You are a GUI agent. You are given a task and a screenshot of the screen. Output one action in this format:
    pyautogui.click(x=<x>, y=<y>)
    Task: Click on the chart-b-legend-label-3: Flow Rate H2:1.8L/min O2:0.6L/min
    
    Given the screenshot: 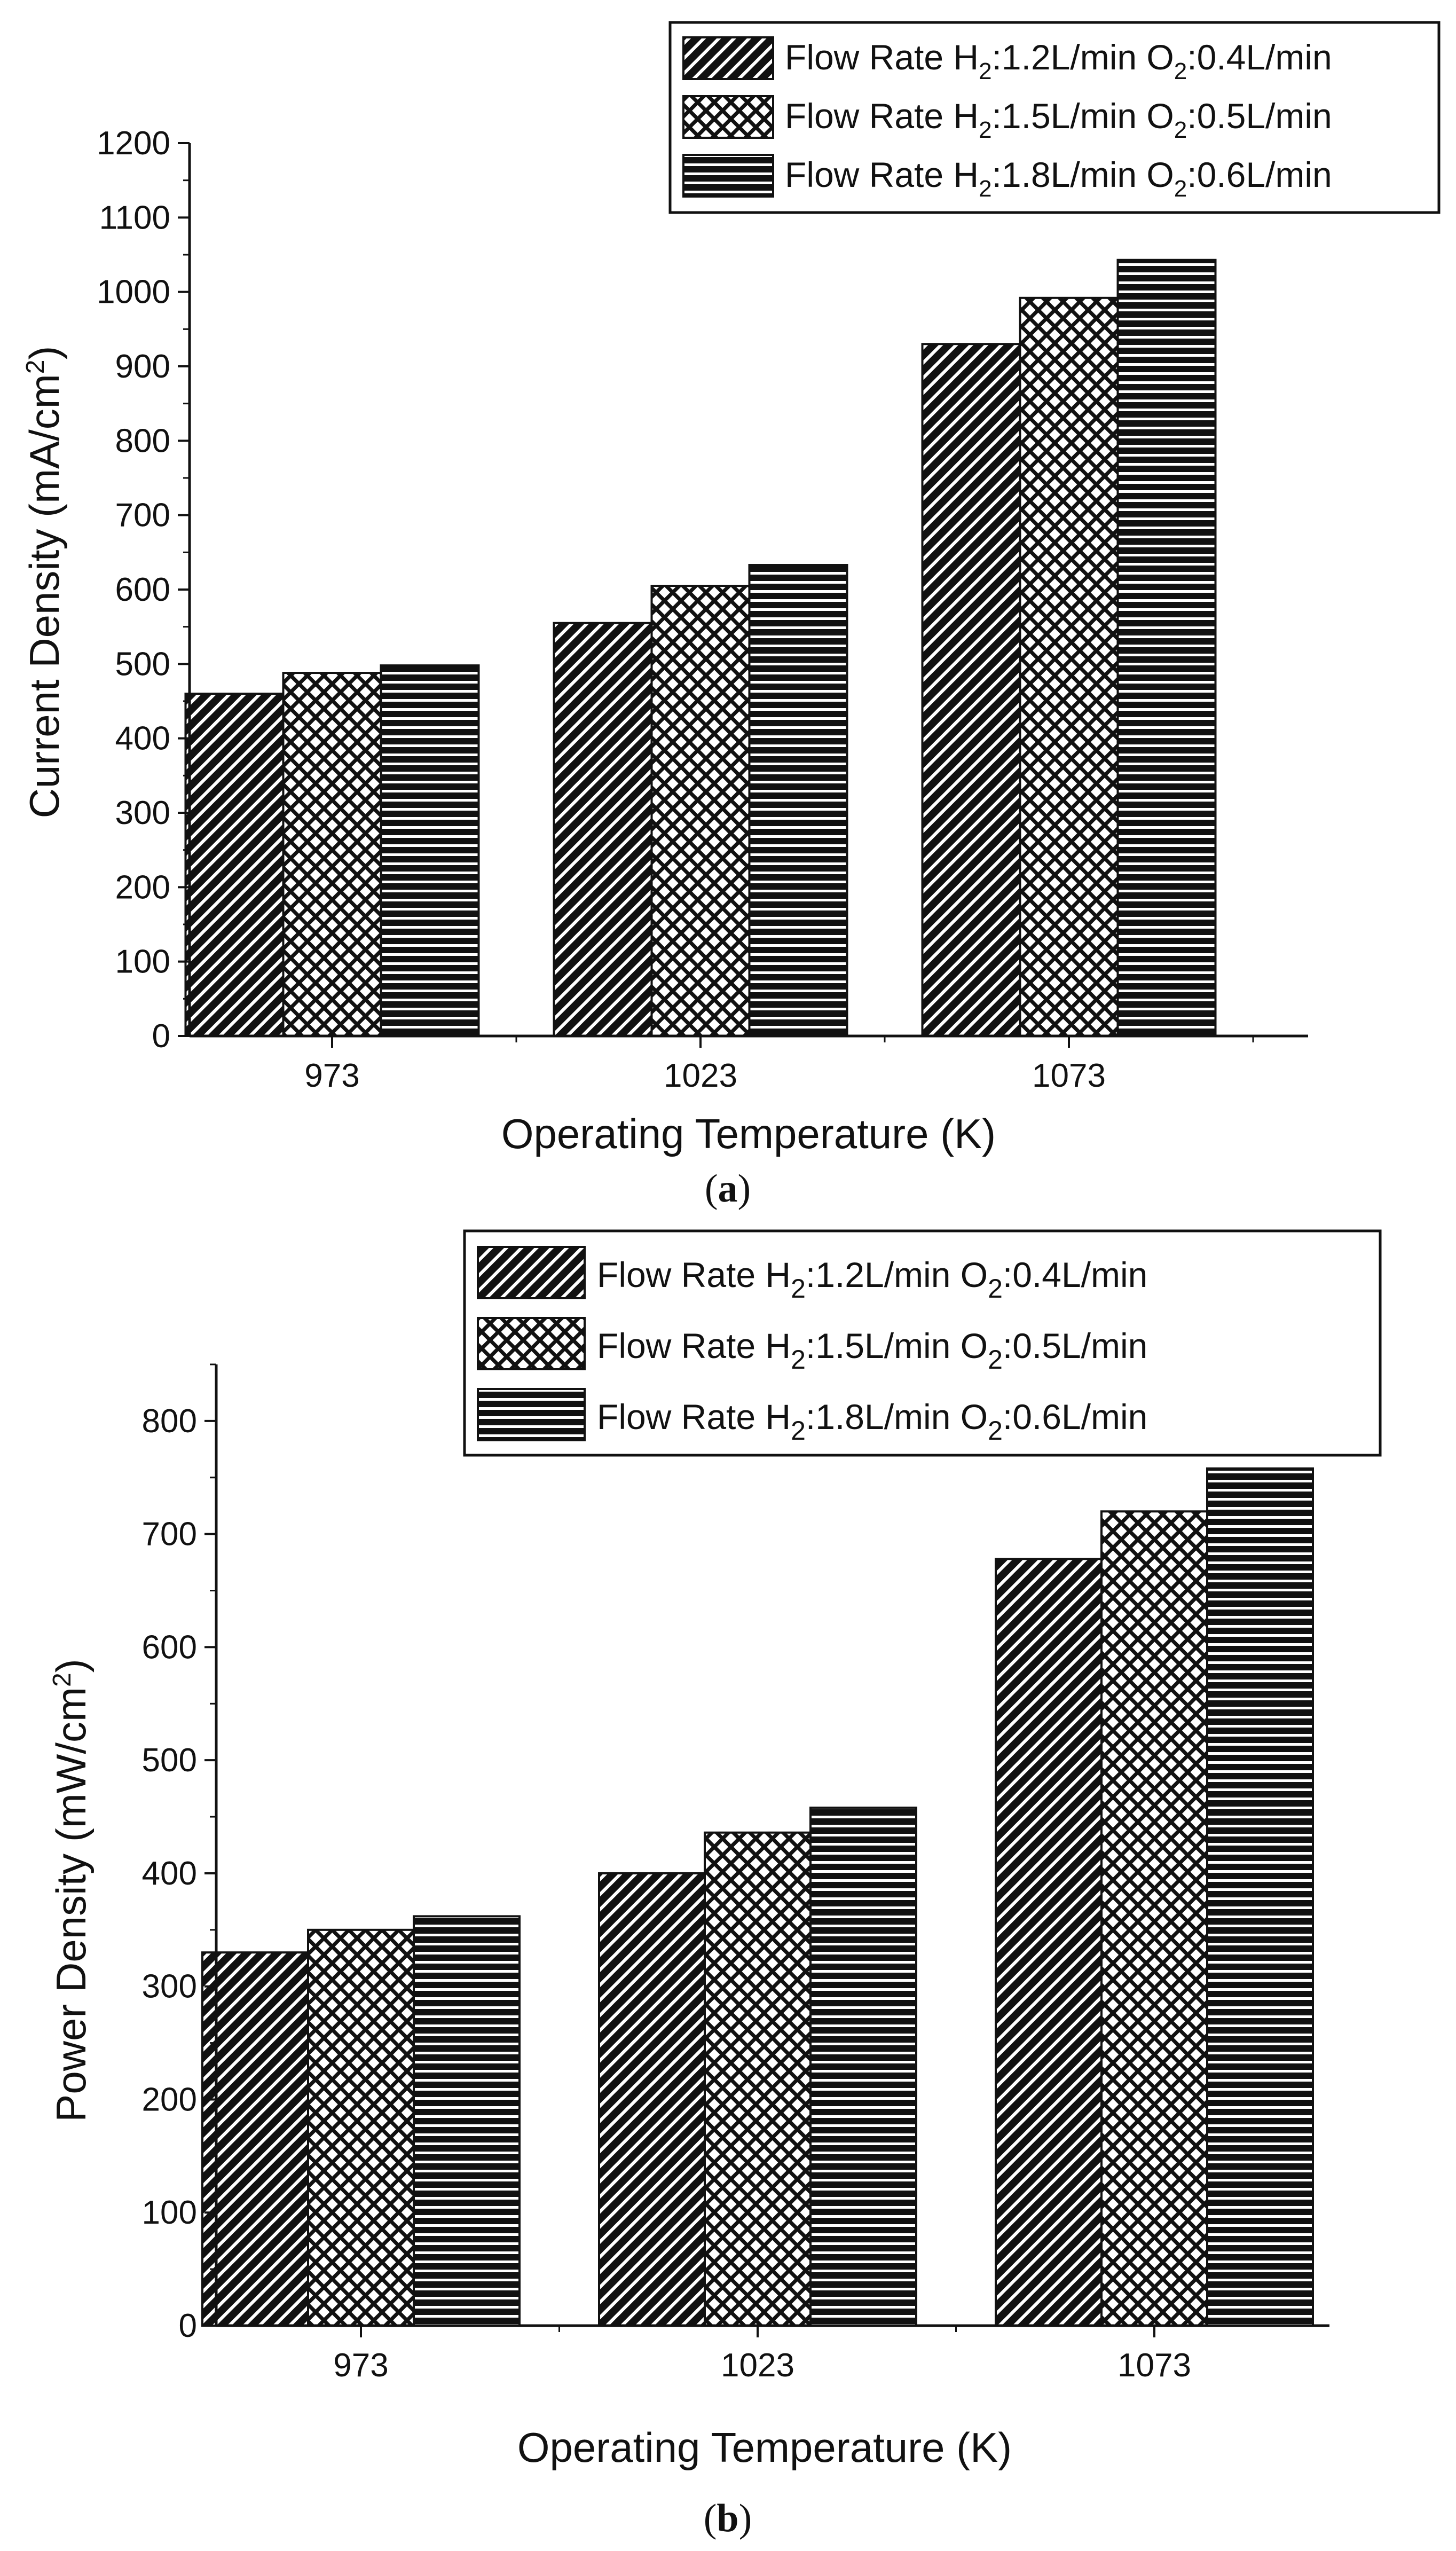 What is the action you would take?
    pyautogui.click(x=872, y=1422)
    